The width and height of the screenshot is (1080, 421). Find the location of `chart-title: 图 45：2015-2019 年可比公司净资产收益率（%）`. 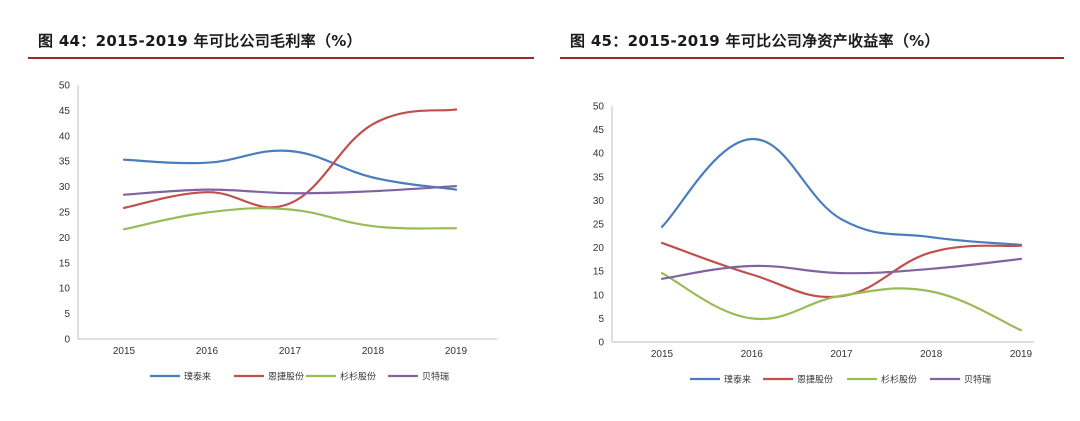

chart-title: 图 45：2015-2019 年可比公司净资产收益率（%） is located at coordinates (755, 41).